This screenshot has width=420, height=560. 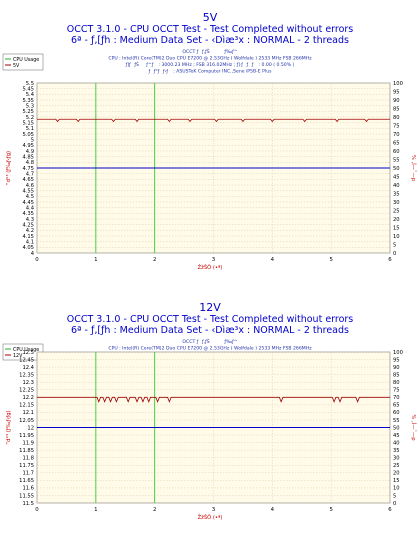 What do you see at coordinates (30, 174) in the screenshot?
I see `y-tick-left: 4.7` at bounding box center [30, 174].